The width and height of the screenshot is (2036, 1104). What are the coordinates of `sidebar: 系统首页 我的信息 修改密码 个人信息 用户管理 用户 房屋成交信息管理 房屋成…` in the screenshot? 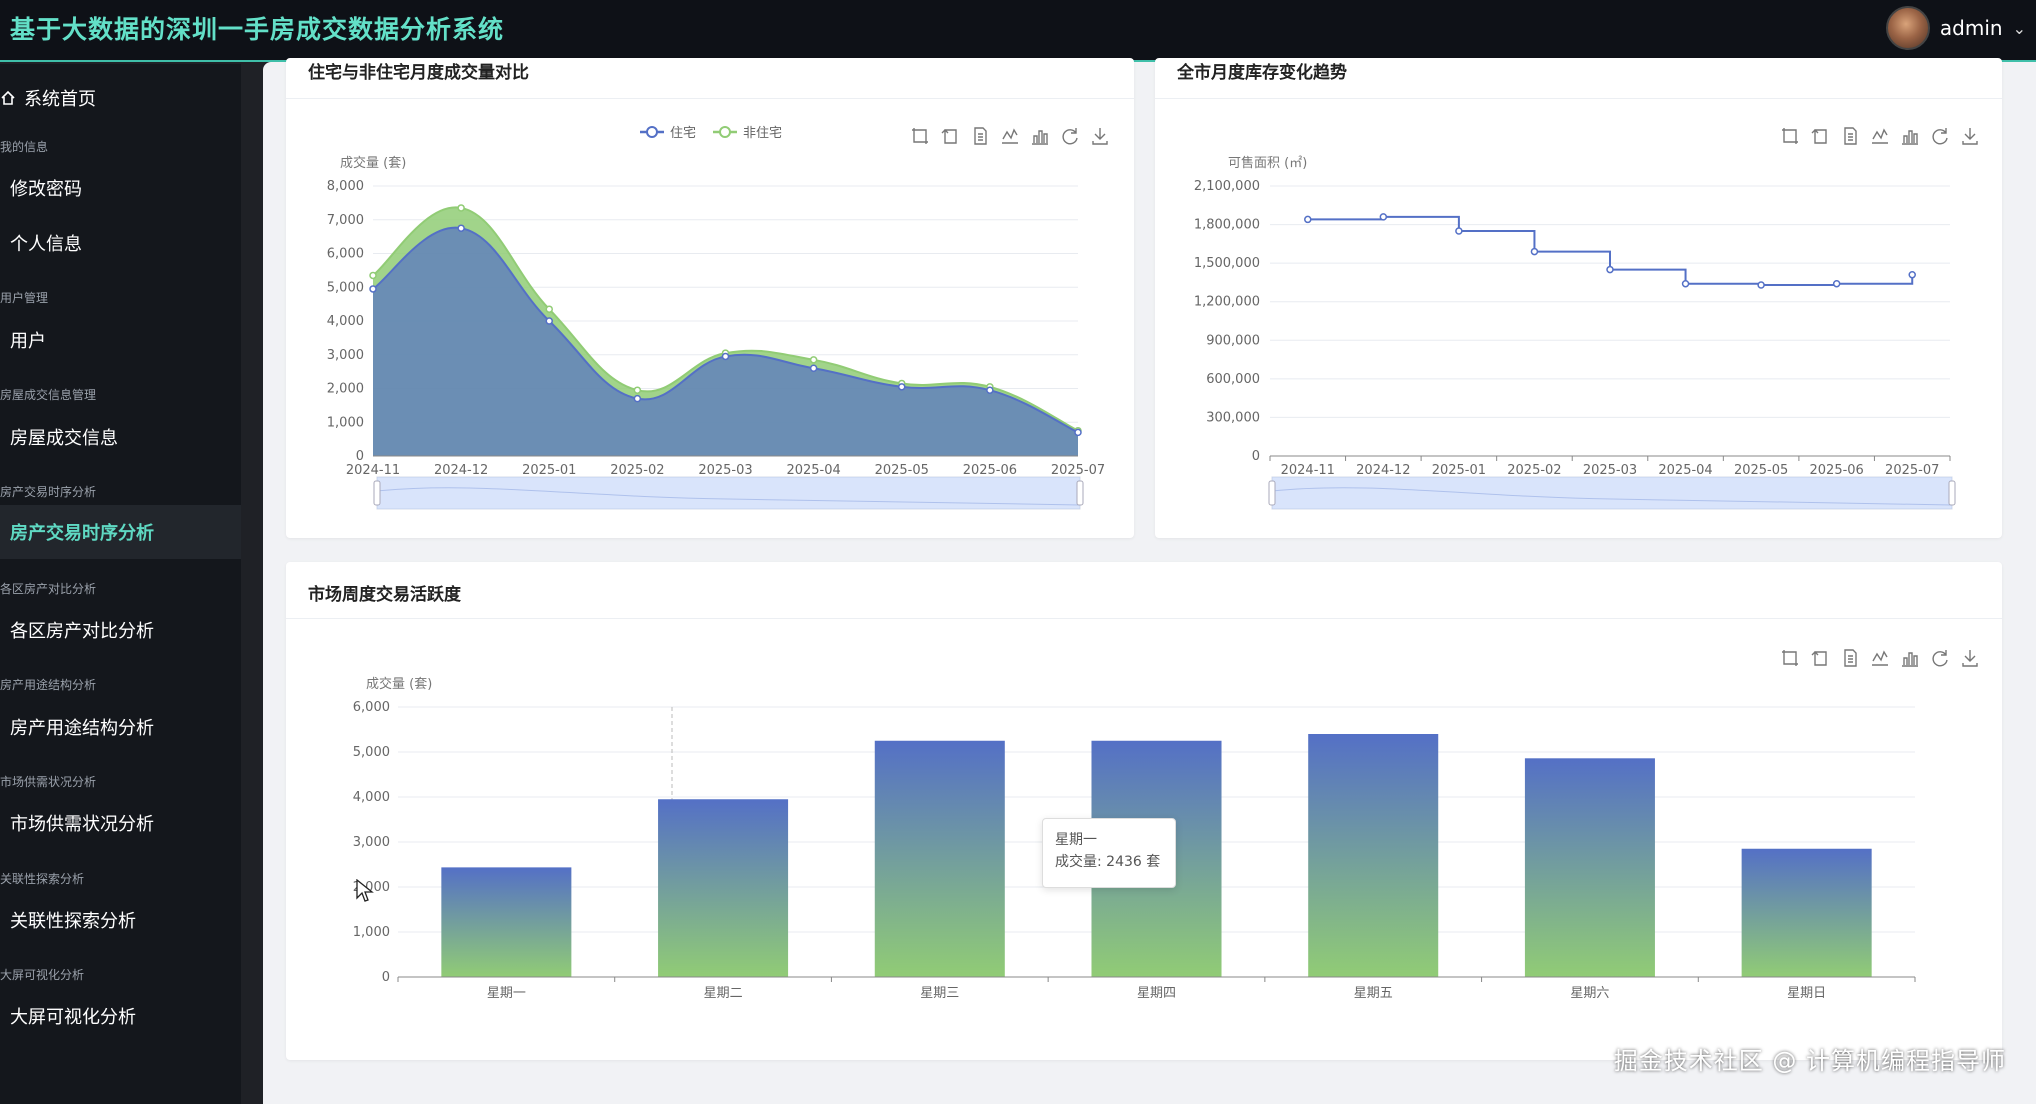 It's located at (120, 584).